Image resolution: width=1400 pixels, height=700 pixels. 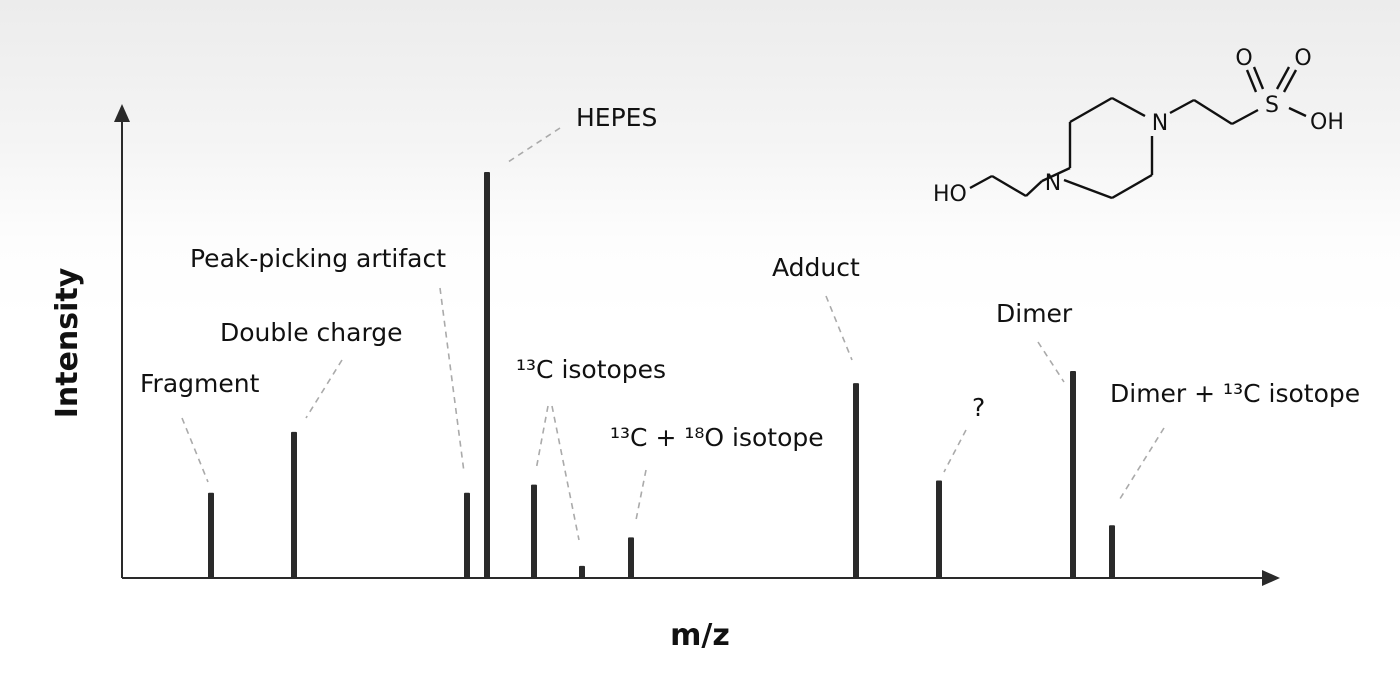 What do you see at coordinates (1138, 126) in the screenshot?
I see `hepes-structure: N N S O O OH HO` at bounding box center [1138, 126].